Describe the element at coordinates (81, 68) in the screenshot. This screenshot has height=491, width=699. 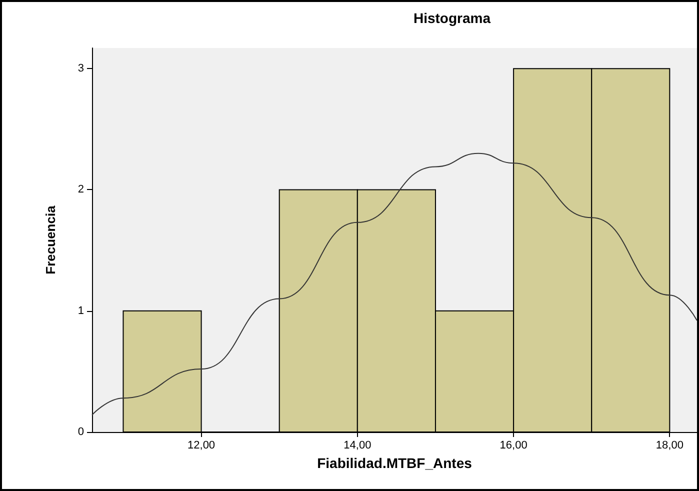
I see `y-tick-label: 3` at that location.